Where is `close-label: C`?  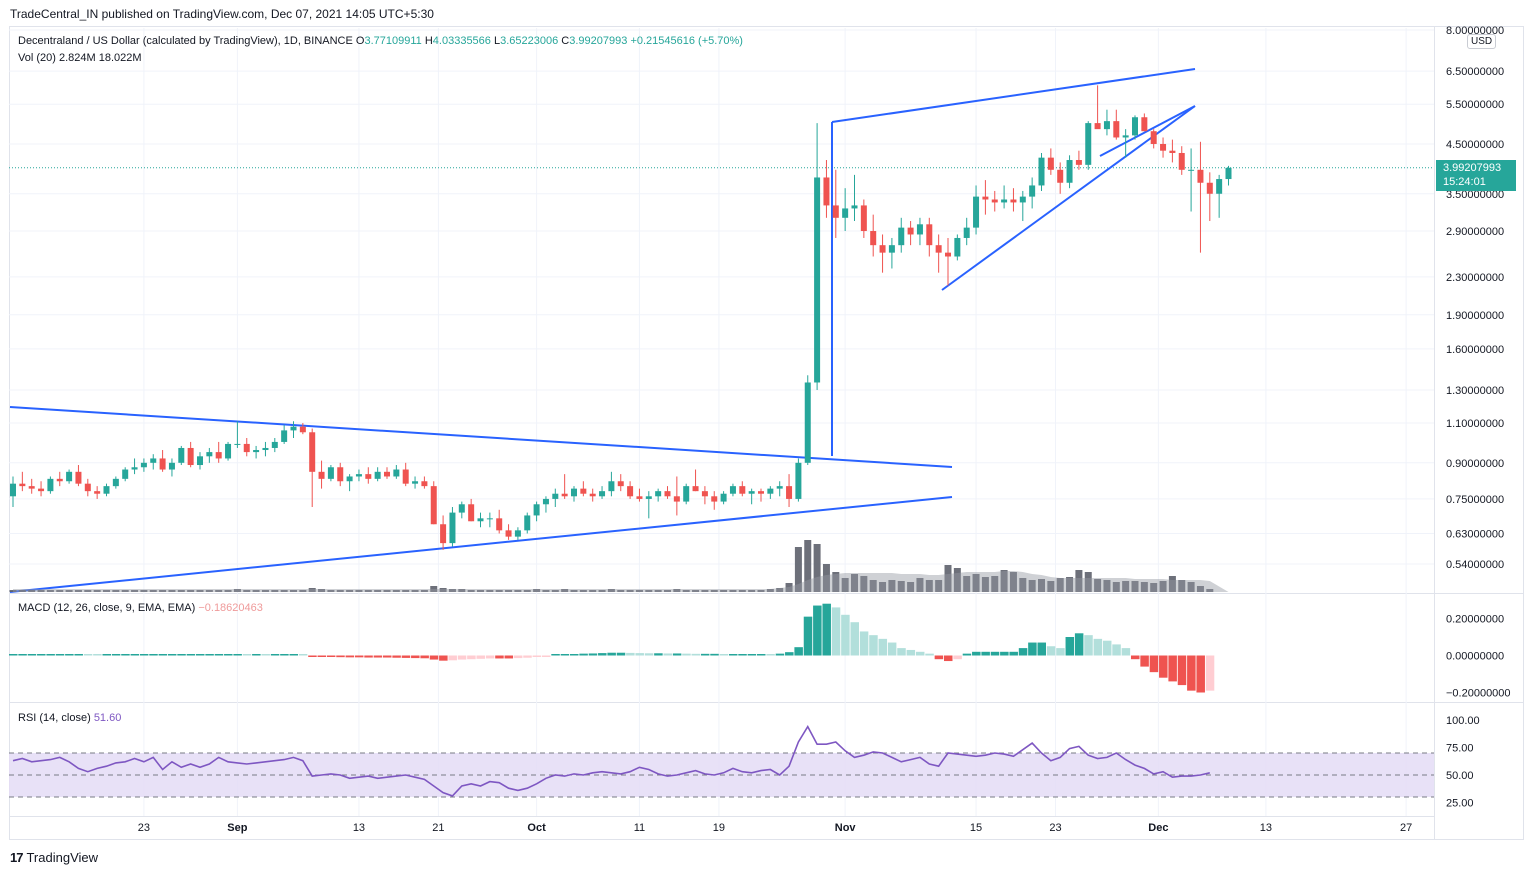
close-label: C is located at coordinates (565, 41).